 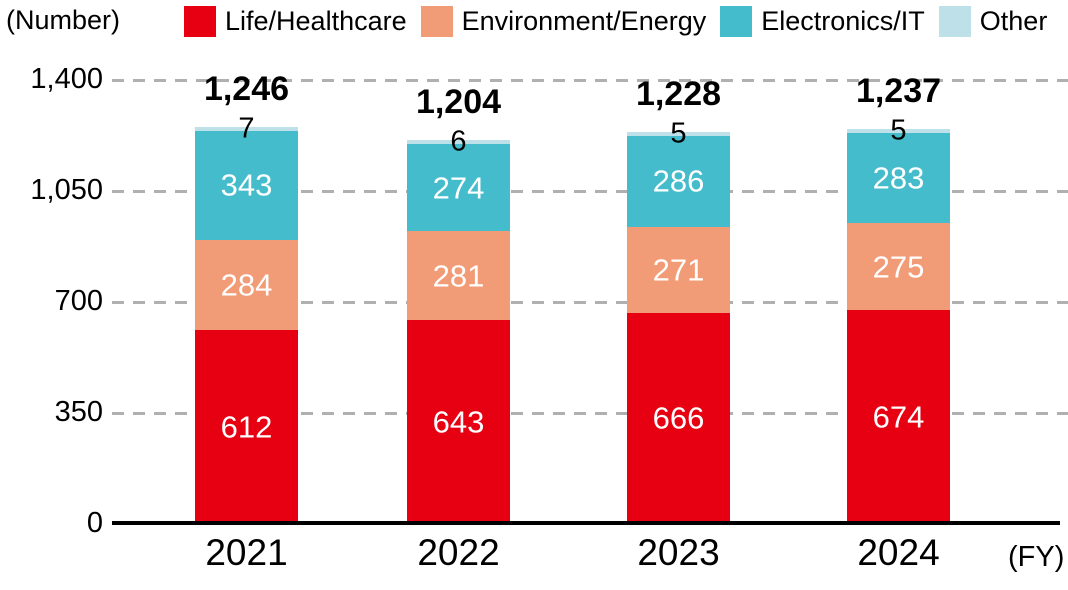 I want to click on bar-segment-2024-electronics-it, so click(x=898, y=178).